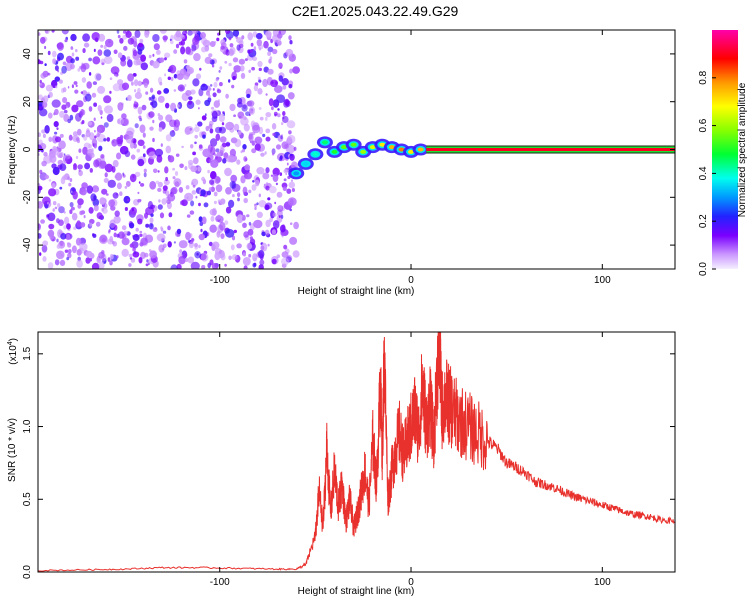 The width and height of the screenshot is (750, 605). I want to click on colorbar-tick-label: 0.4, so click(703, 173).